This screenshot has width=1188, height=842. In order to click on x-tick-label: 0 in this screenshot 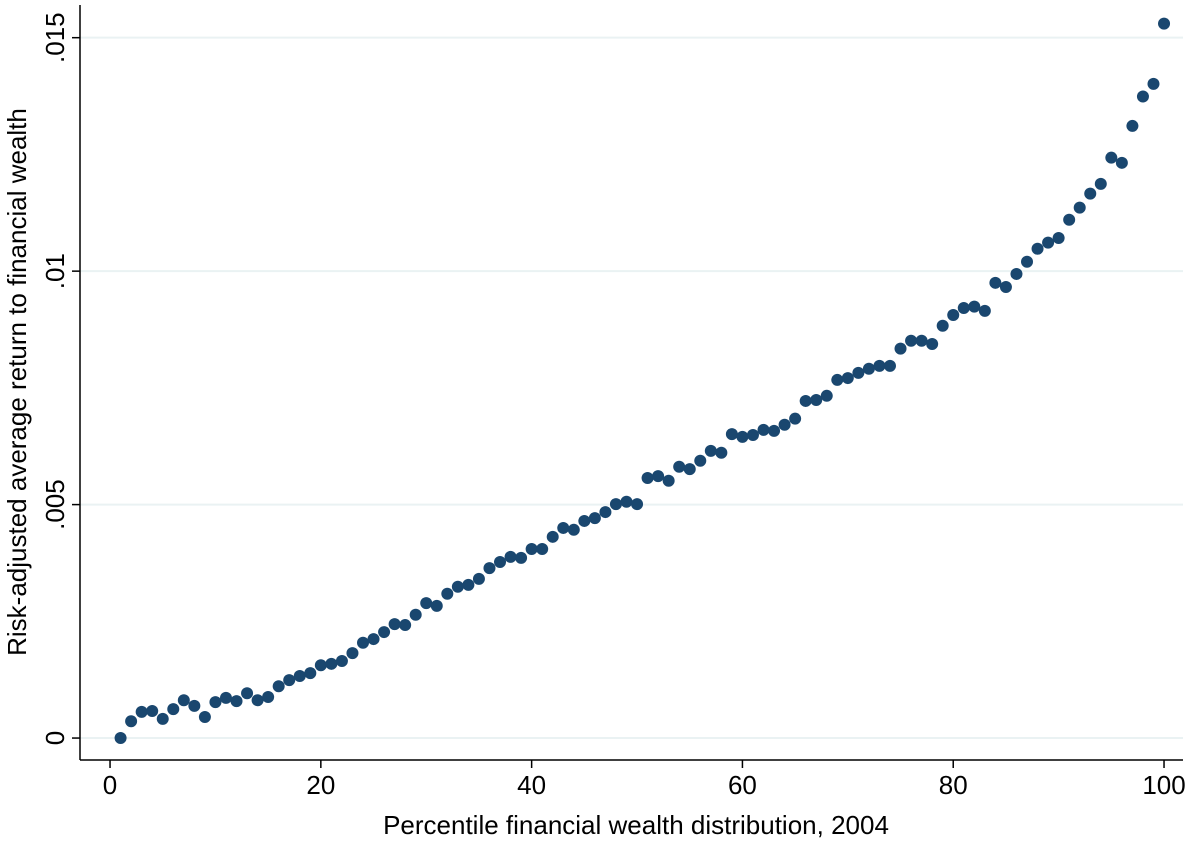, I will do `click(110, 785)`.